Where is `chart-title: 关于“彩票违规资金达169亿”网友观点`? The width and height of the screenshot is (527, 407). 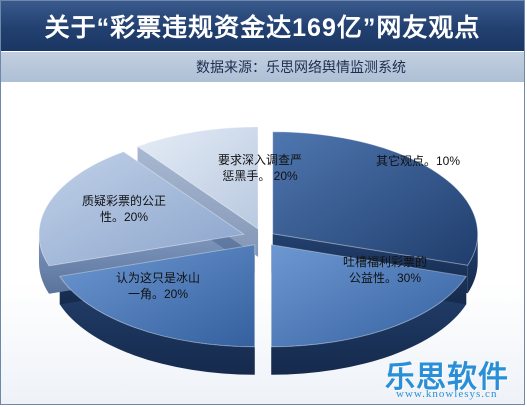
chart-title: 关于“彩票违规资金达169亿”网友观点 is located at coordinates (262, 26).